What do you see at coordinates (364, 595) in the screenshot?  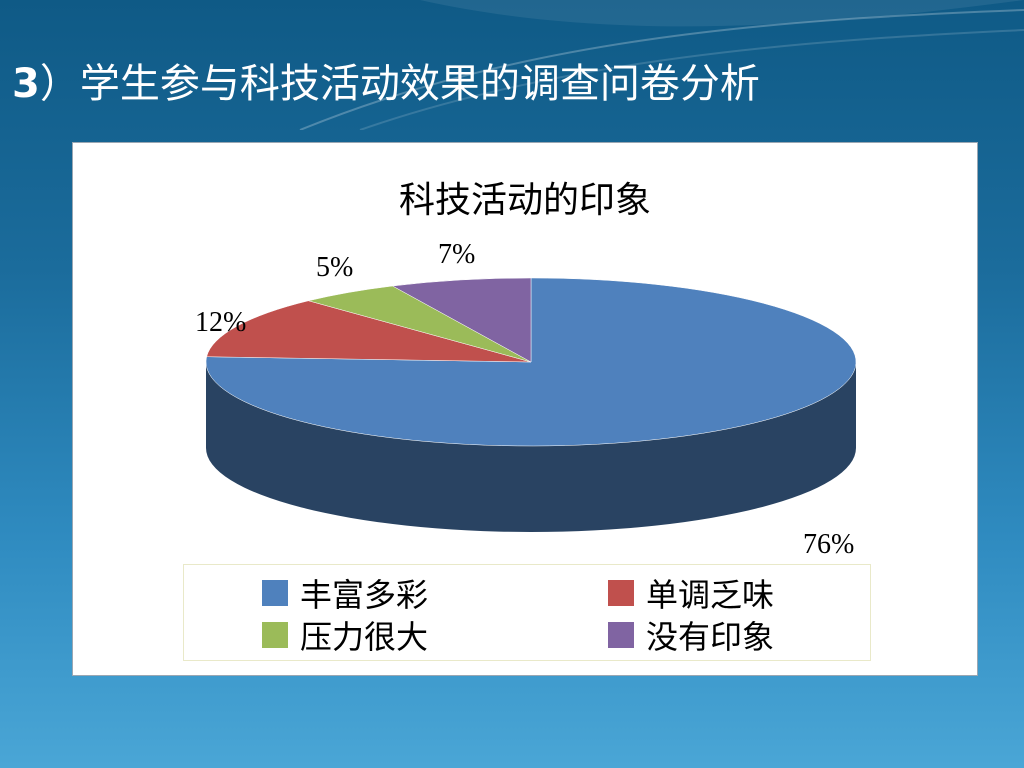 I see `legend-label: 丰富多彩` at bounding box center [364, 595].